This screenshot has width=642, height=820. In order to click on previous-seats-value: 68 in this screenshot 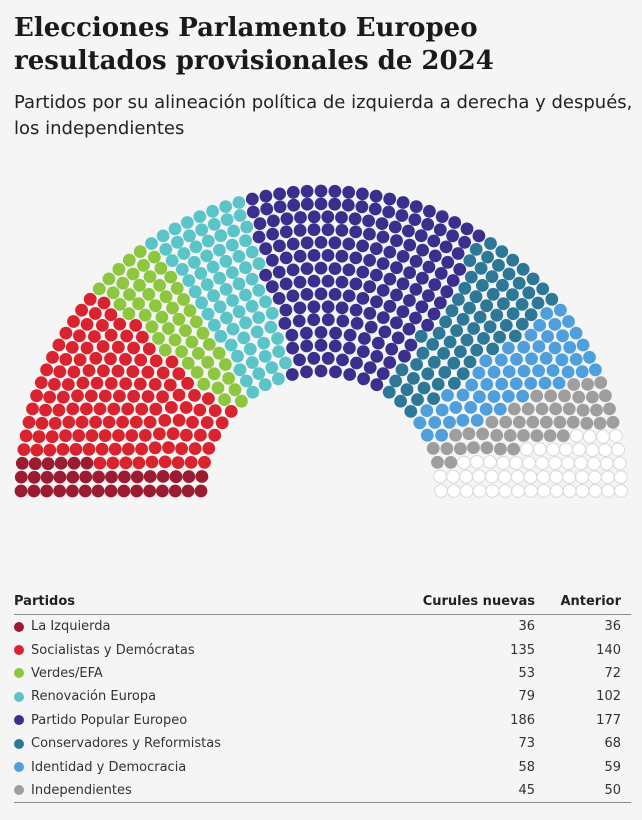, I will do `click(612, 744)`.